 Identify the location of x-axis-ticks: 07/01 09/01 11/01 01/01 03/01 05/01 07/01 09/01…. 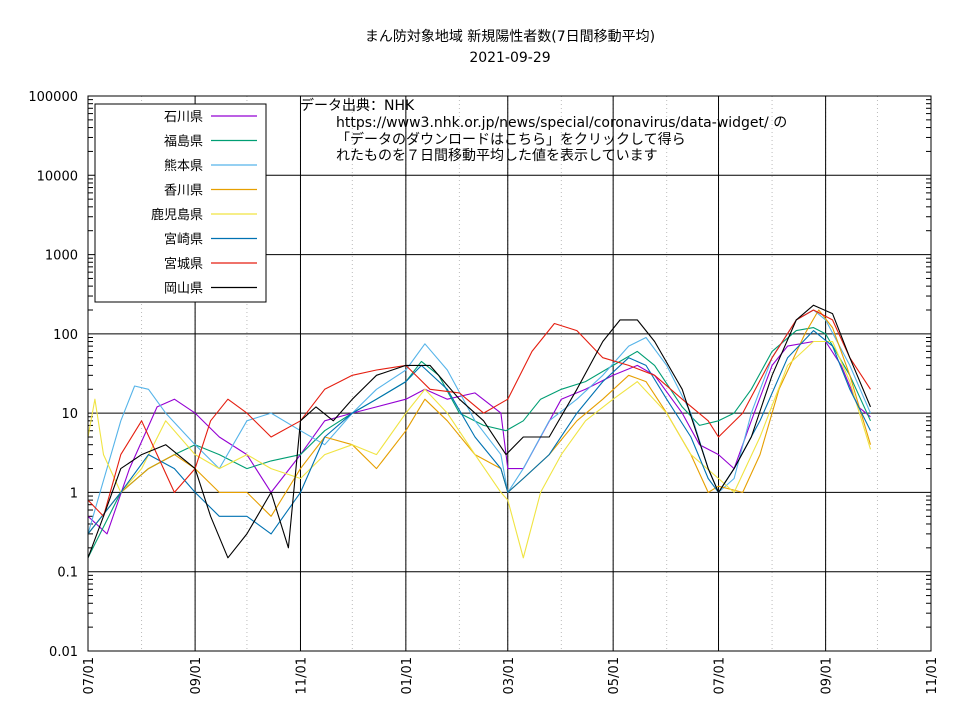
(511, 675).